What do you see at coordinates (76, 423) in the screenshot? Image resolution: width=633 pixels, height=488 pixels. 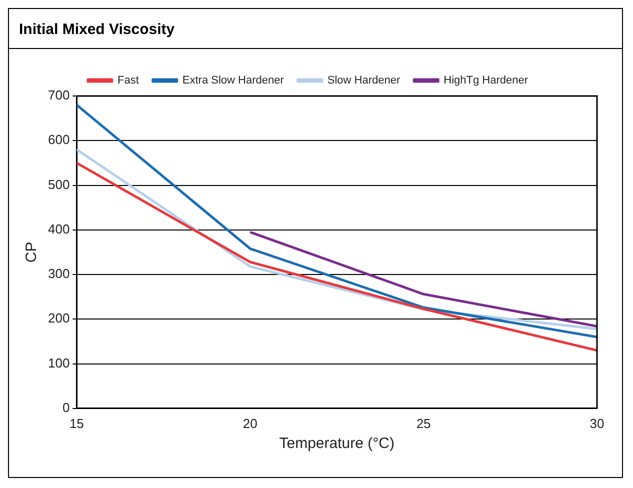 I see `x-tick-label: 15` at bounding box center [76, 423].